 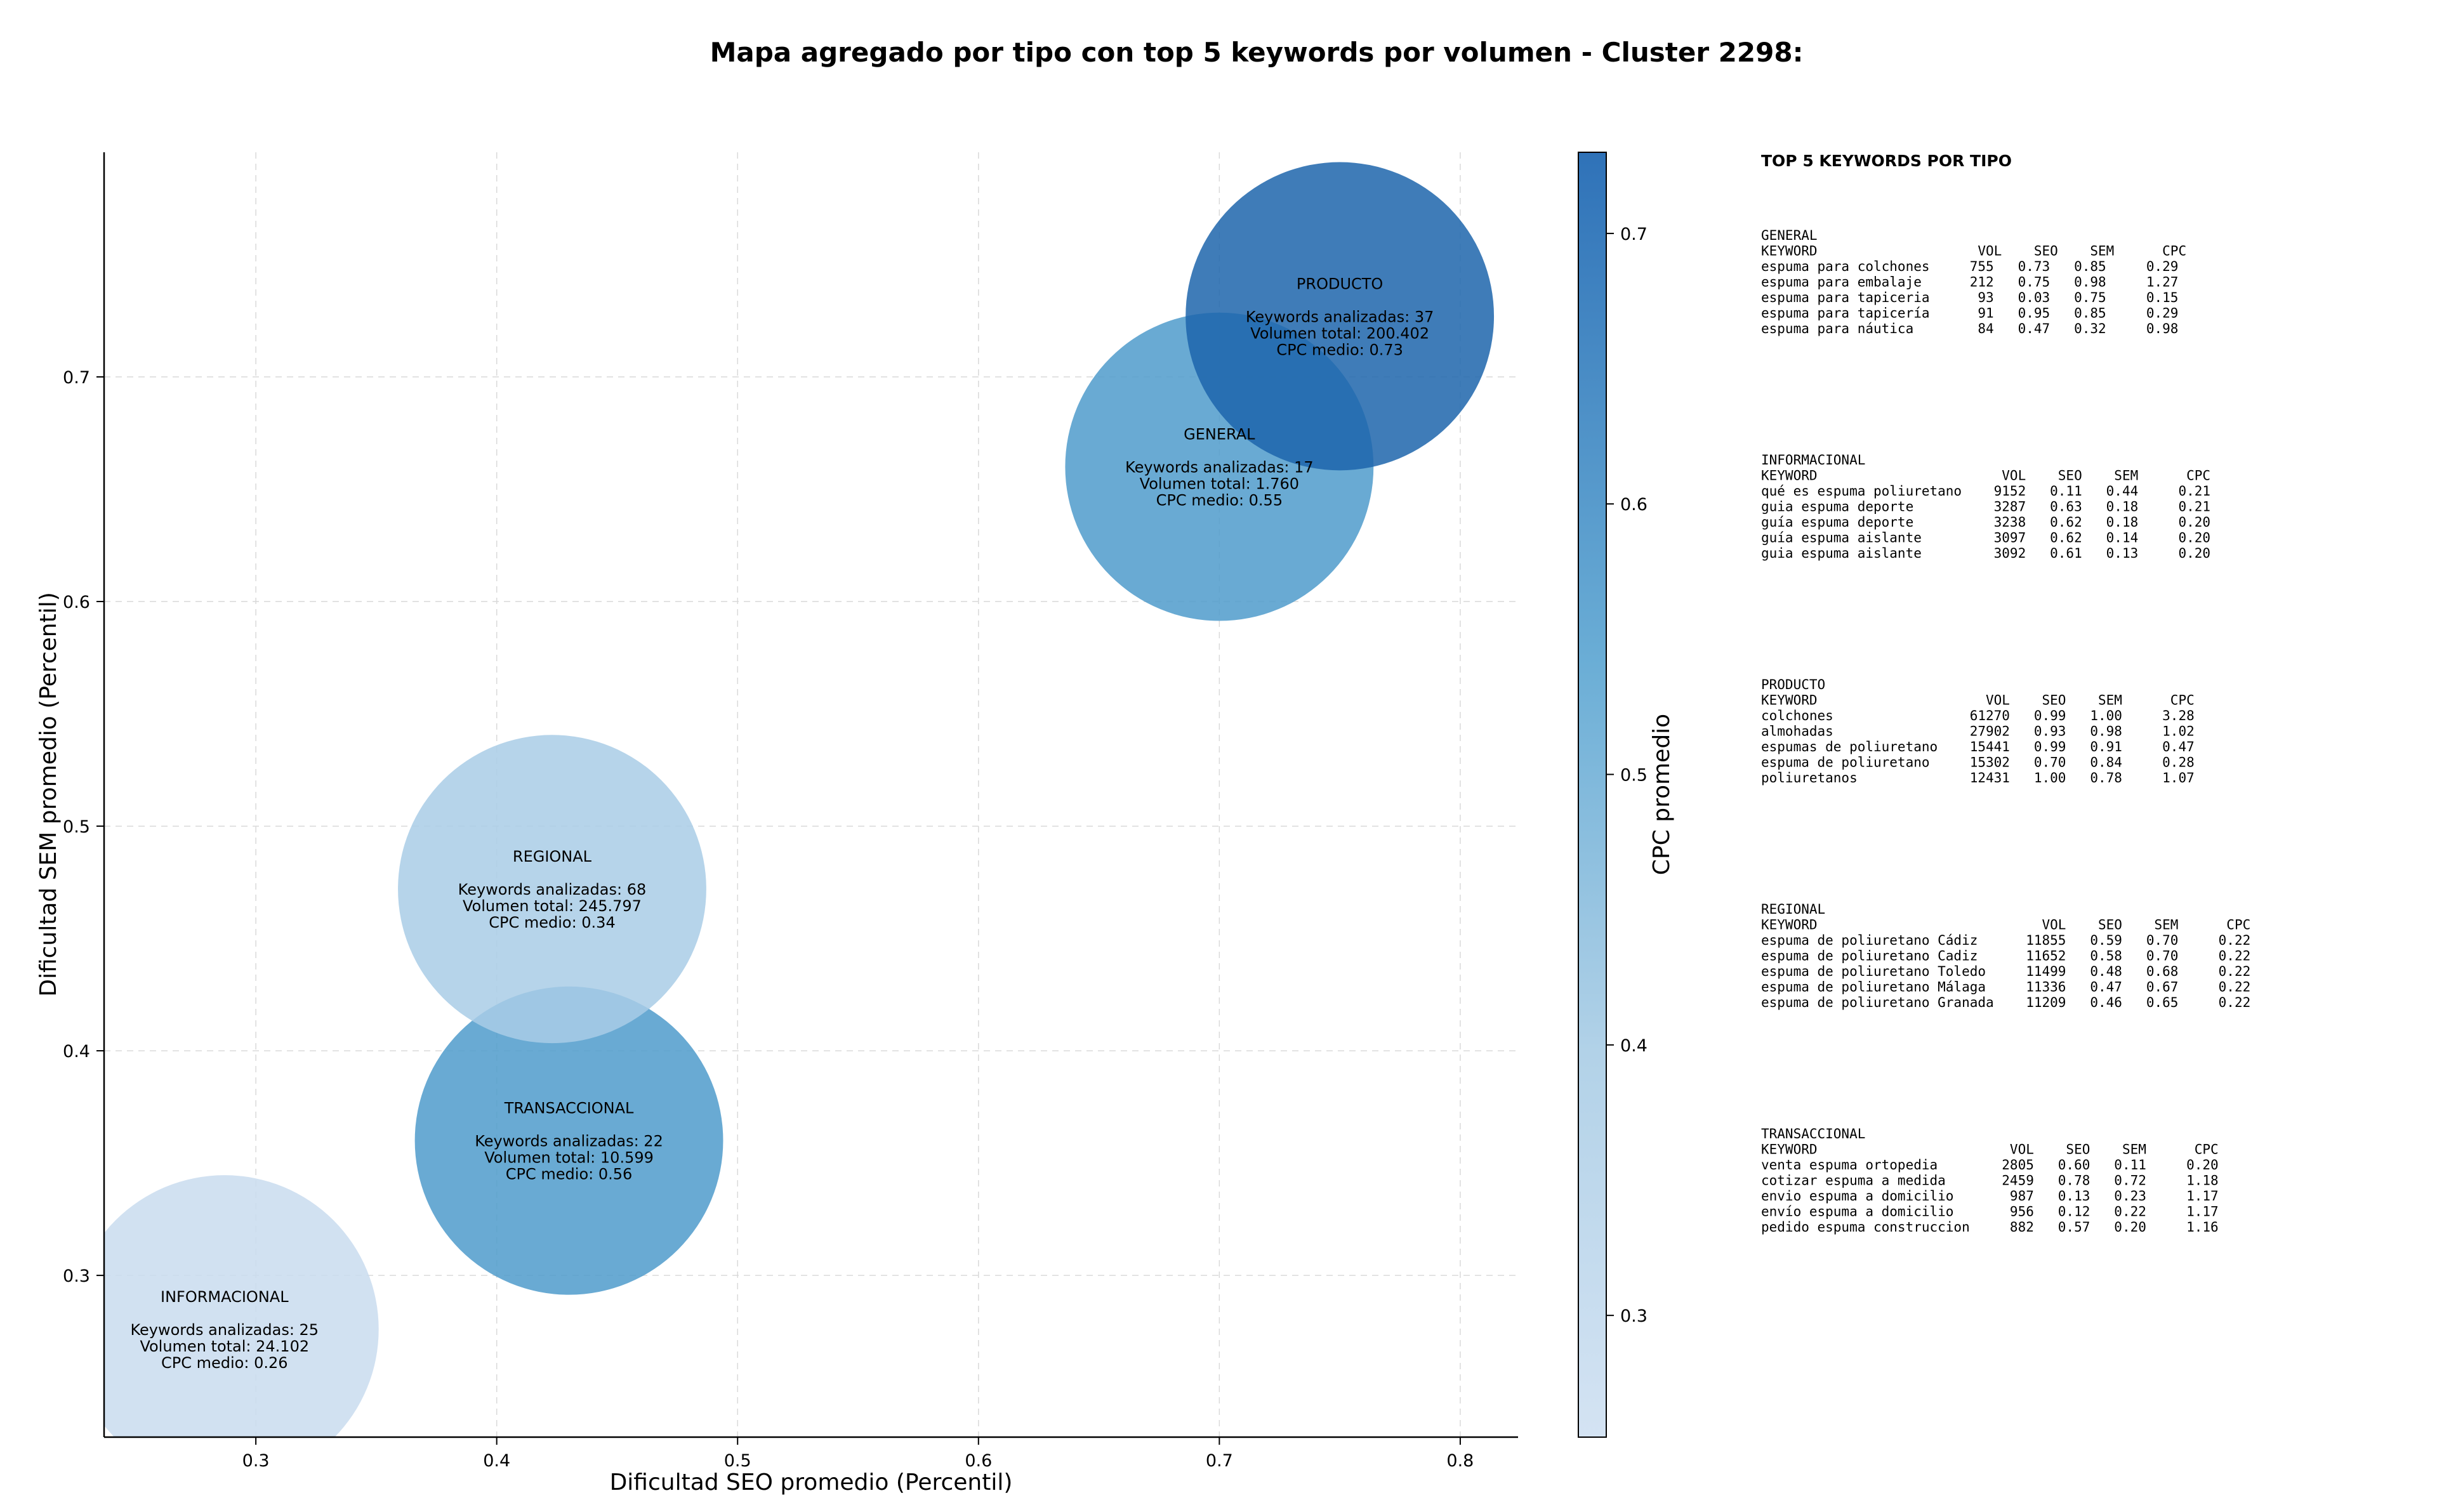 What do you see at coordinates (1460, 1461) in the screenshot?
I see `x-tick-label: 0.8` at bounding box center [1460, 1461].